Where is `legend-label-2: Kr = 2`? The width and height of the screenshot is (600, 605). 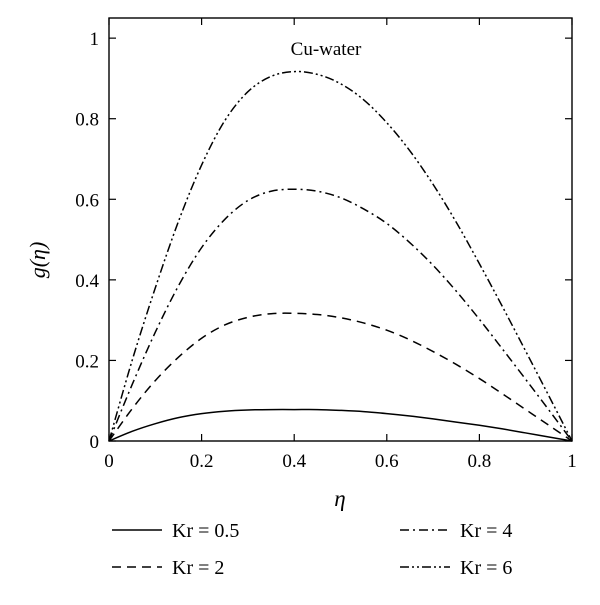 legend-label-2: Kr = 2 is located at coordinates (198, 568).